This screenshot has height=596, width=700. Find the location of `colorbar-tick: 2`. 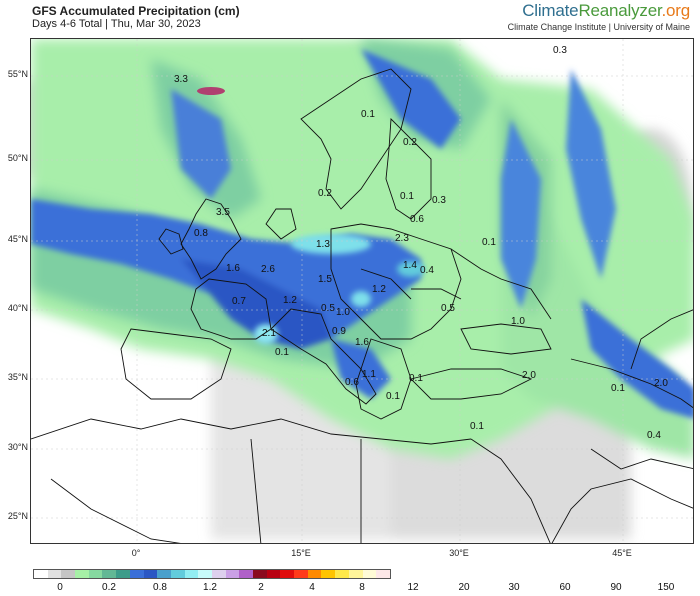

colorbar-tick: 2 is located at coordinates (261, 587).